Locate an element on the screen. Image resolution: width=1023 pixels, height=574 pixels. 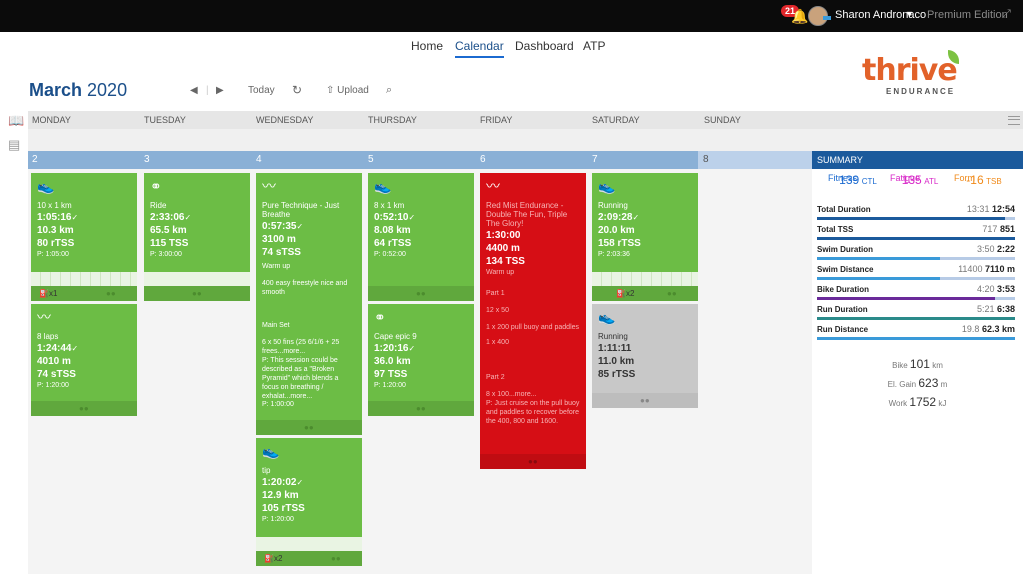
nav-home: Home is located at coordinates (427, 46).